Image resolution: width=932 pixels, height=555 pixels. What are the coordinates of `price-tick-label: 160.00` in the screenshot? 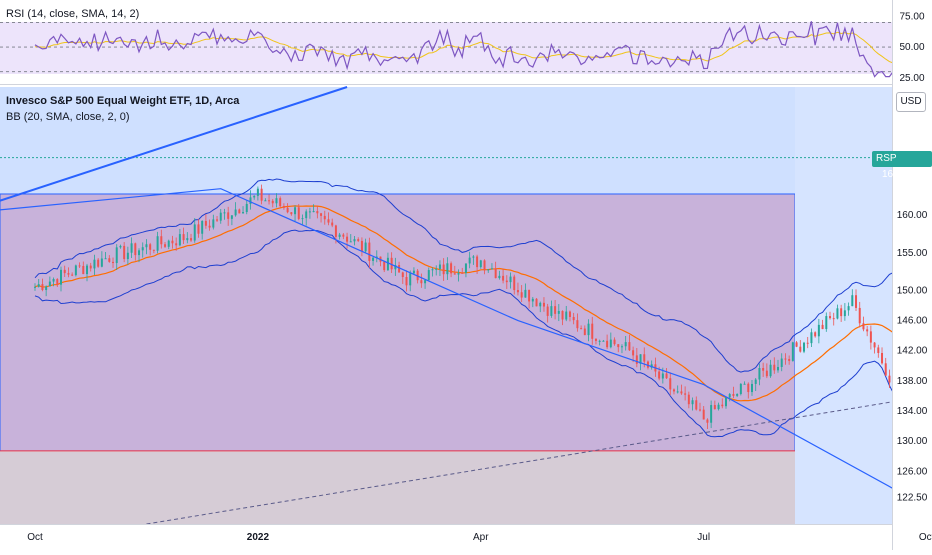 It's located at (912, 215).